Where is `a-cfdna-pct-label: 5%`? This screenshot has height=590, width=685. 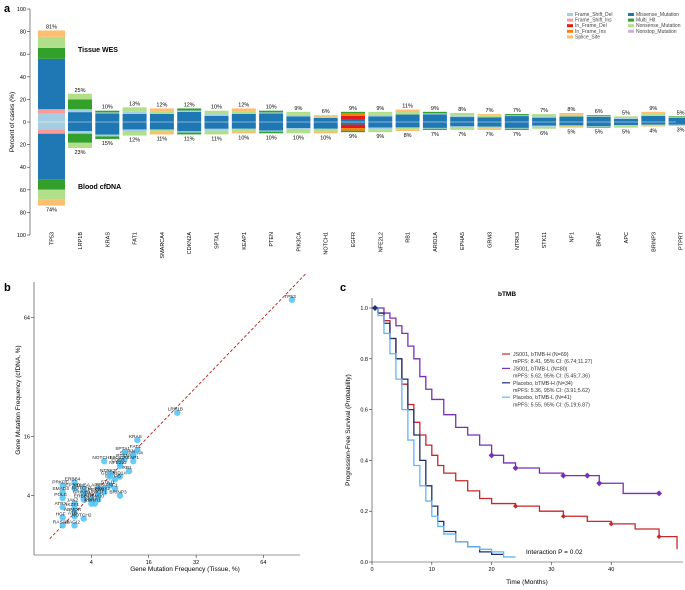
a-cfdna-pct-label: 5% is located at coordinates (626, 133).